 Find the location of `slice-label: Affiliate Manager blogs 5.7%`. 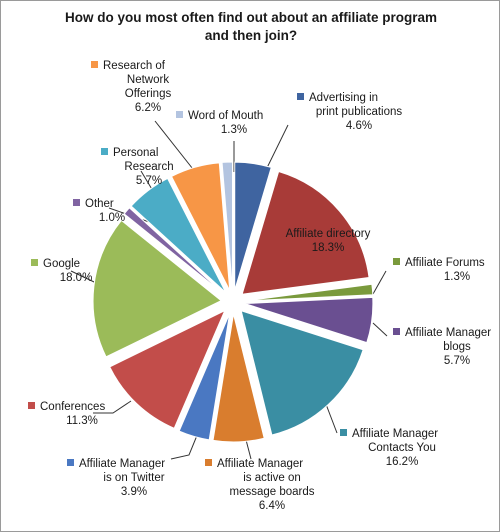

slice-label: Affiliate Manager blogs 5.7% is located at coordinates (442, 347).